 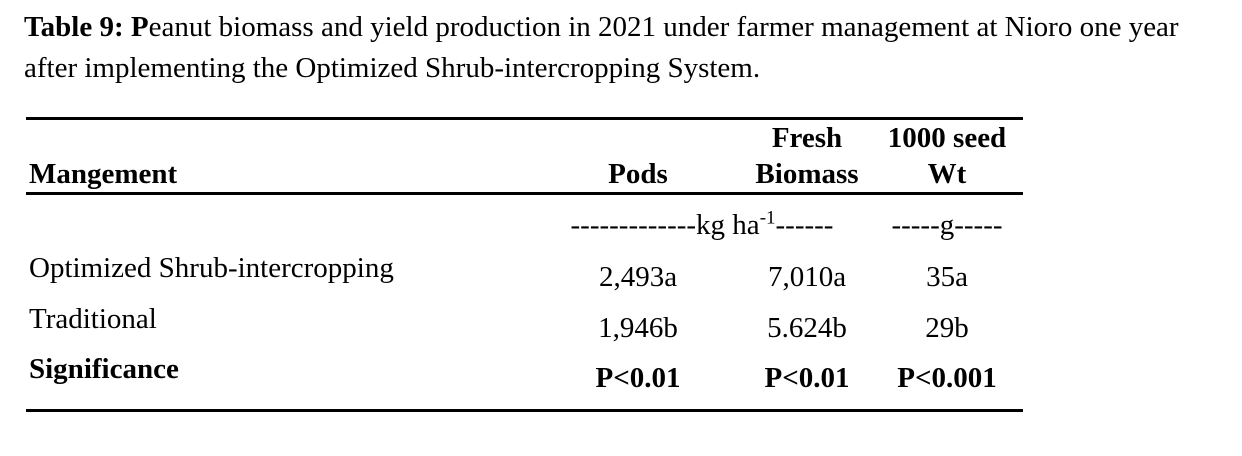 What do you see at coordinates (279, 156) in the screenshot?
I see `header-cell-management: Mangement` at bounding box center [279, 156].